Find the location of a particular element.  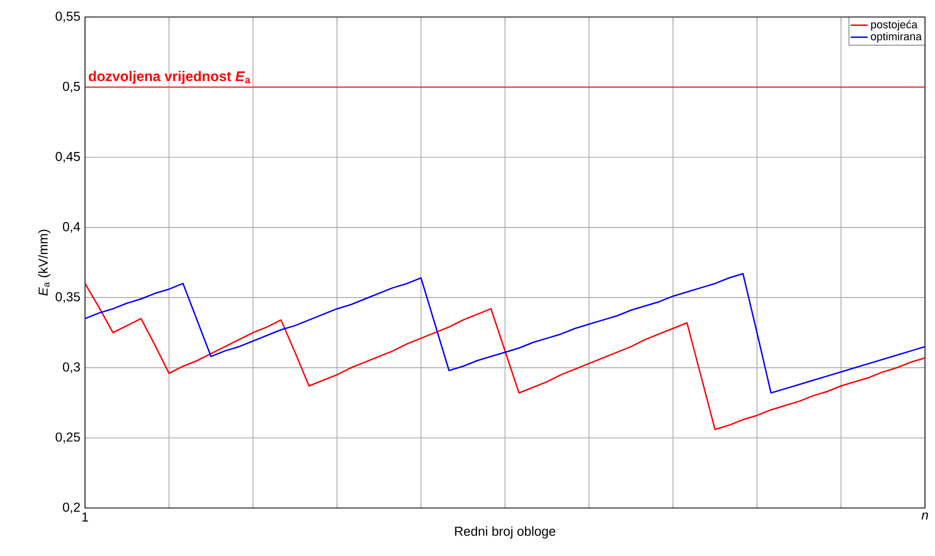

y-tick-label: 0,4 is located at coordinates (71, 227).